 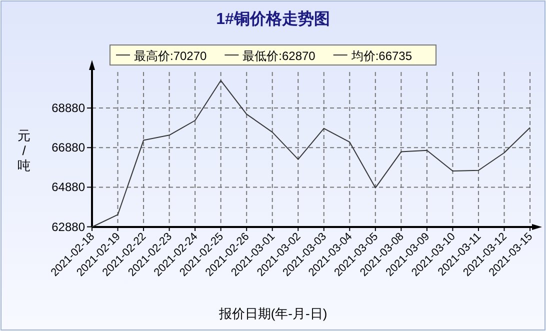 What do you see at coordinates (69, 147) in the screenshot?
I see `y-tick-label: 66880` at bounding box center [69, 147].